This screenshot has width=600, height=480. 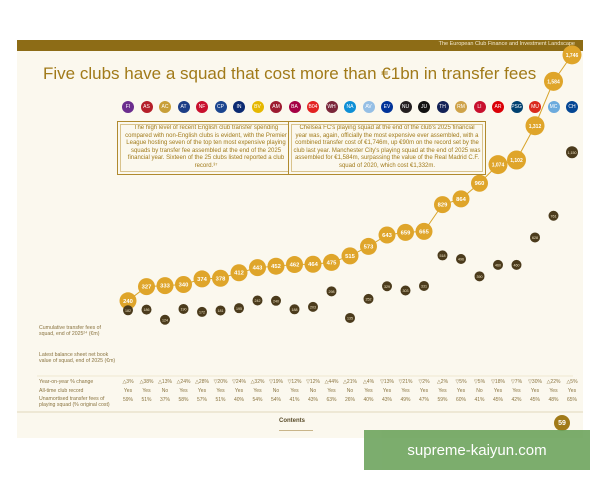 I want to click on club-crest-icon: AV, so click(x=368, y=107).